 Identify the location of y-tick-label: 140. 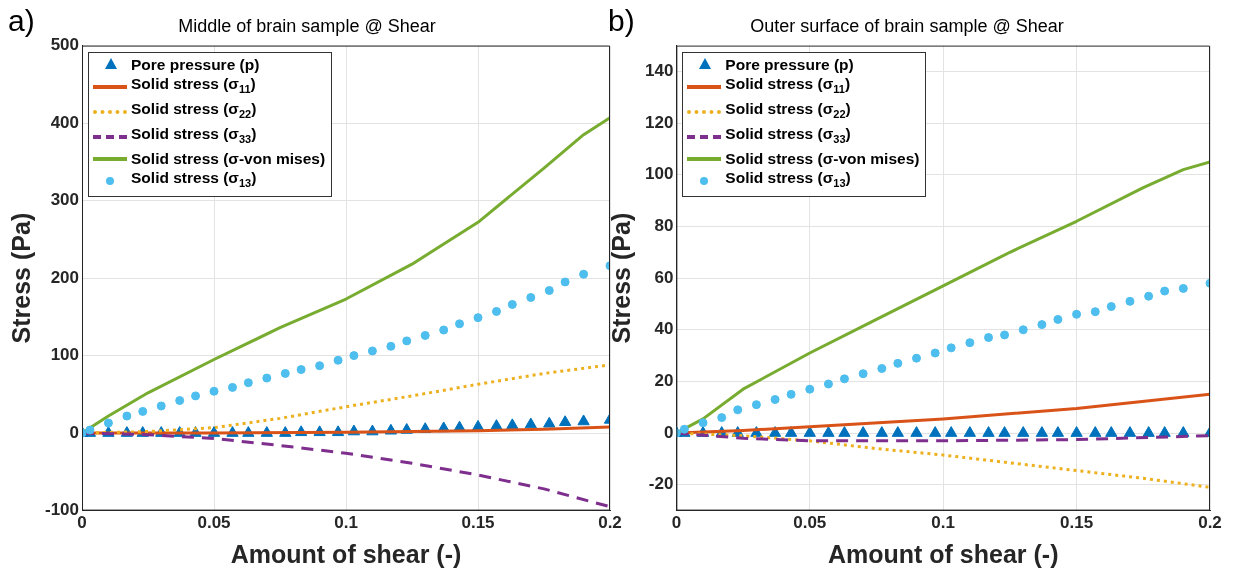
(659, 71).